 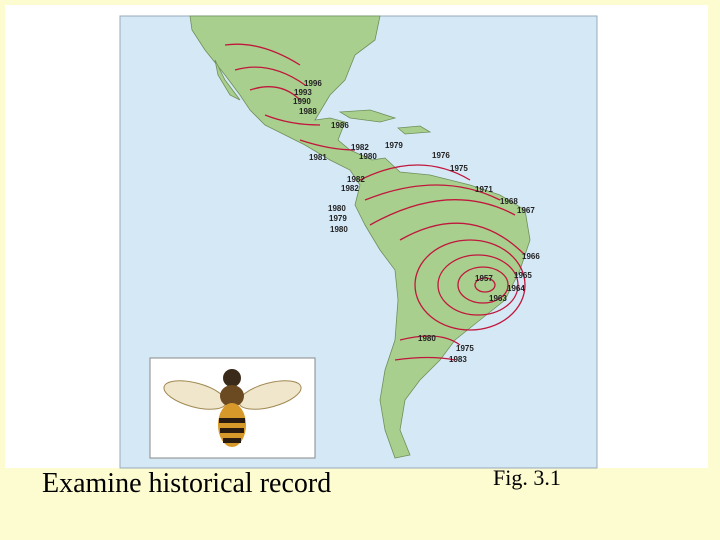 I want to click on year-label: 1981, so click(x=318, y=157).